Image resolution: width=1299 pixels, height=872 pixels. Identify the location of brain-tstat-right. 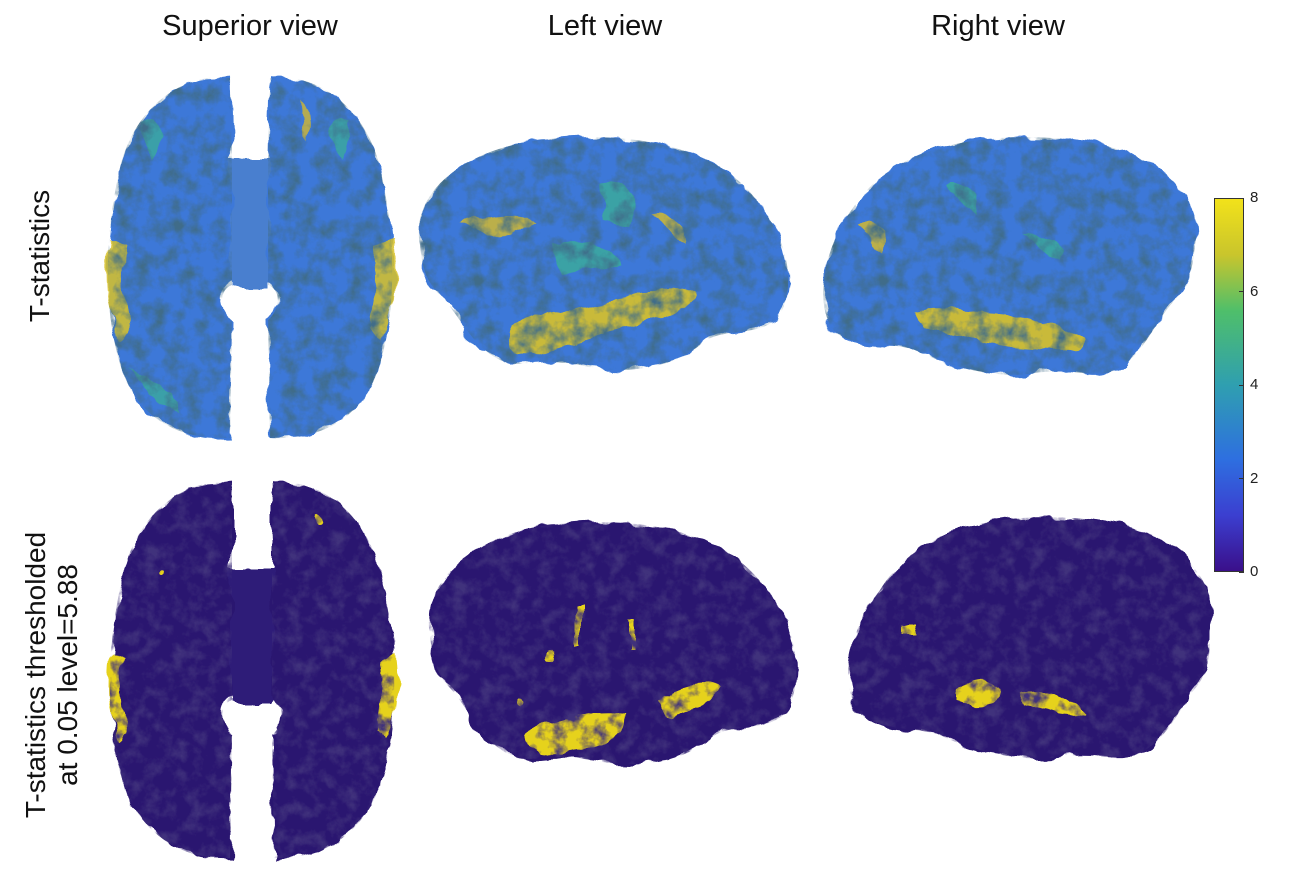
(1010, 255).